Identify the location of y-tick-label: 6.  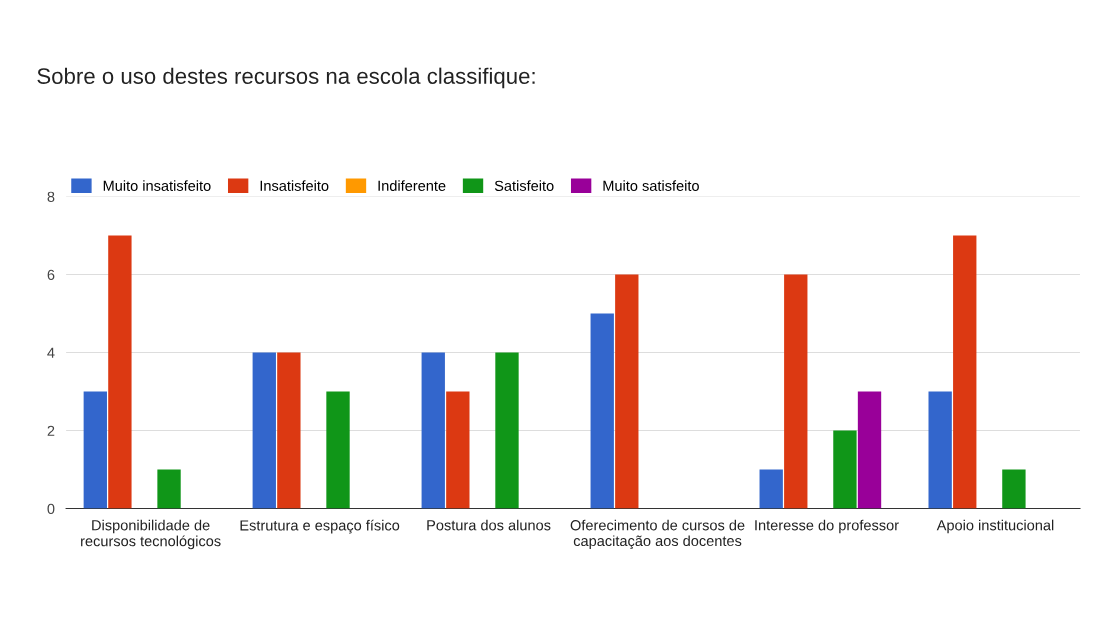
(51, 274).